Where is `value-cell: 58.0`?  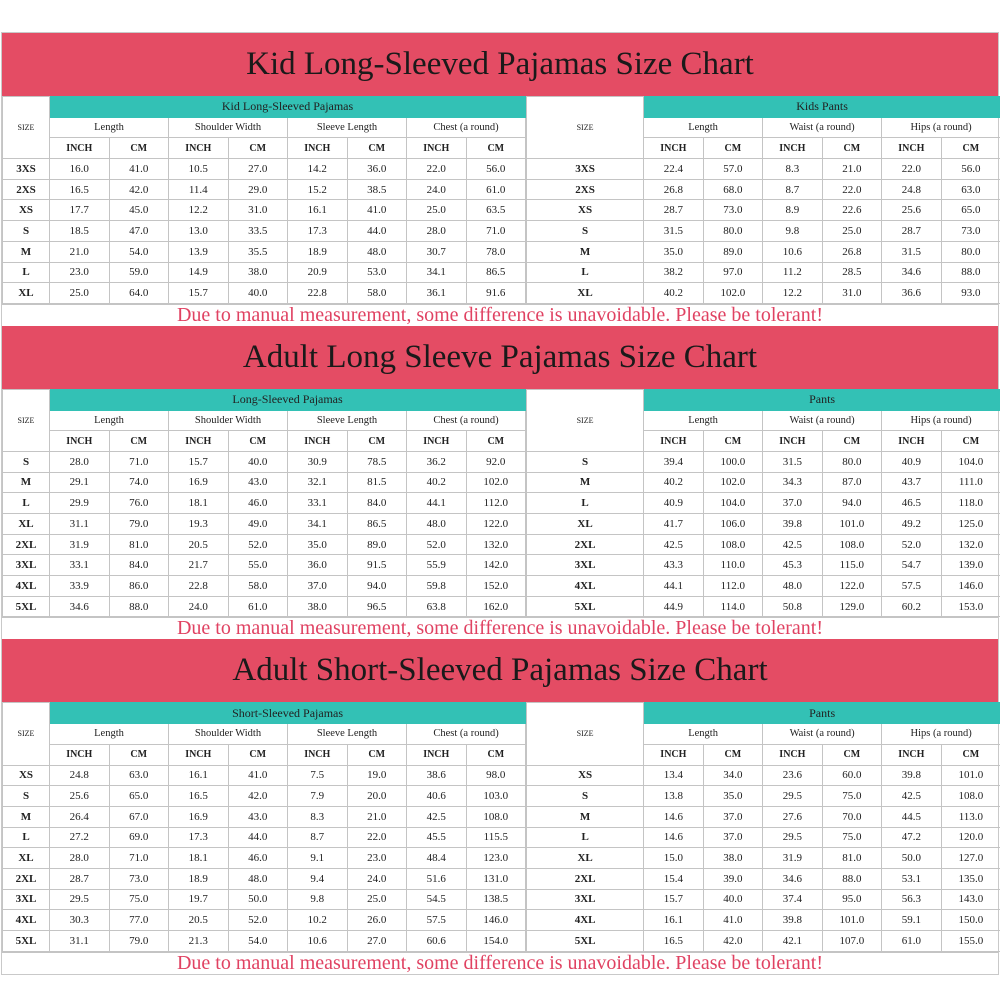
value-cell: 58.0 is located at coordinates (257, 586).